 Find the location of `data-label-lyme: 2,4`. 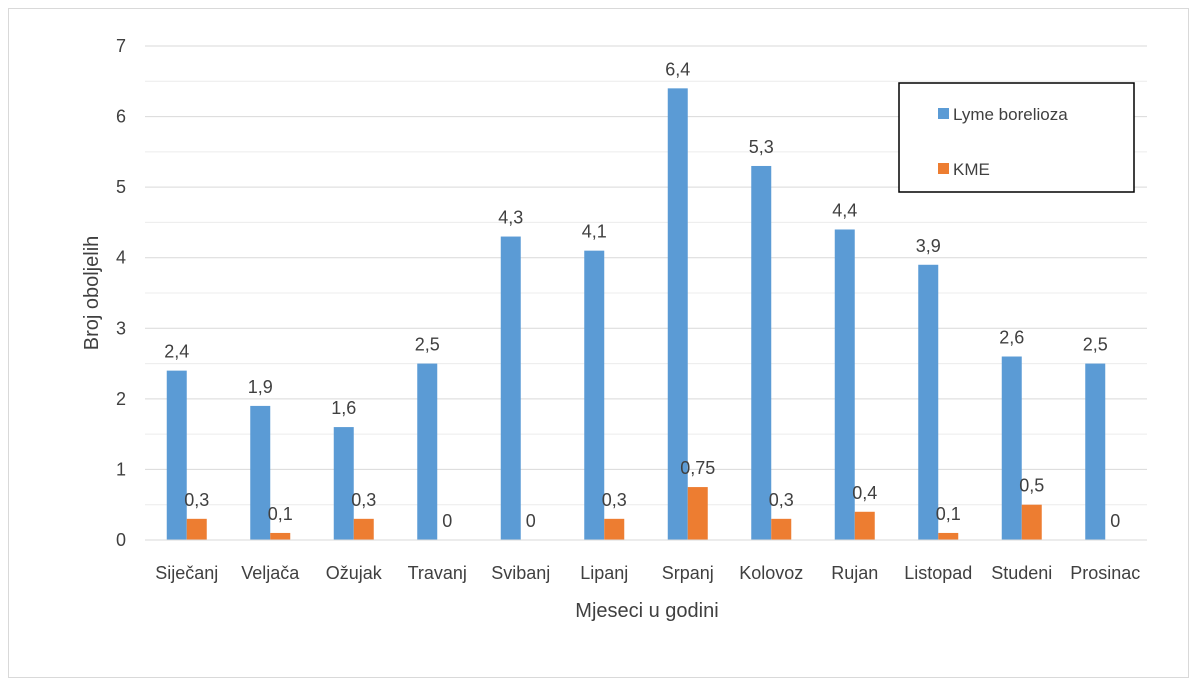

data-label-lyme: 2,4 is located at coordinates (176, 352).